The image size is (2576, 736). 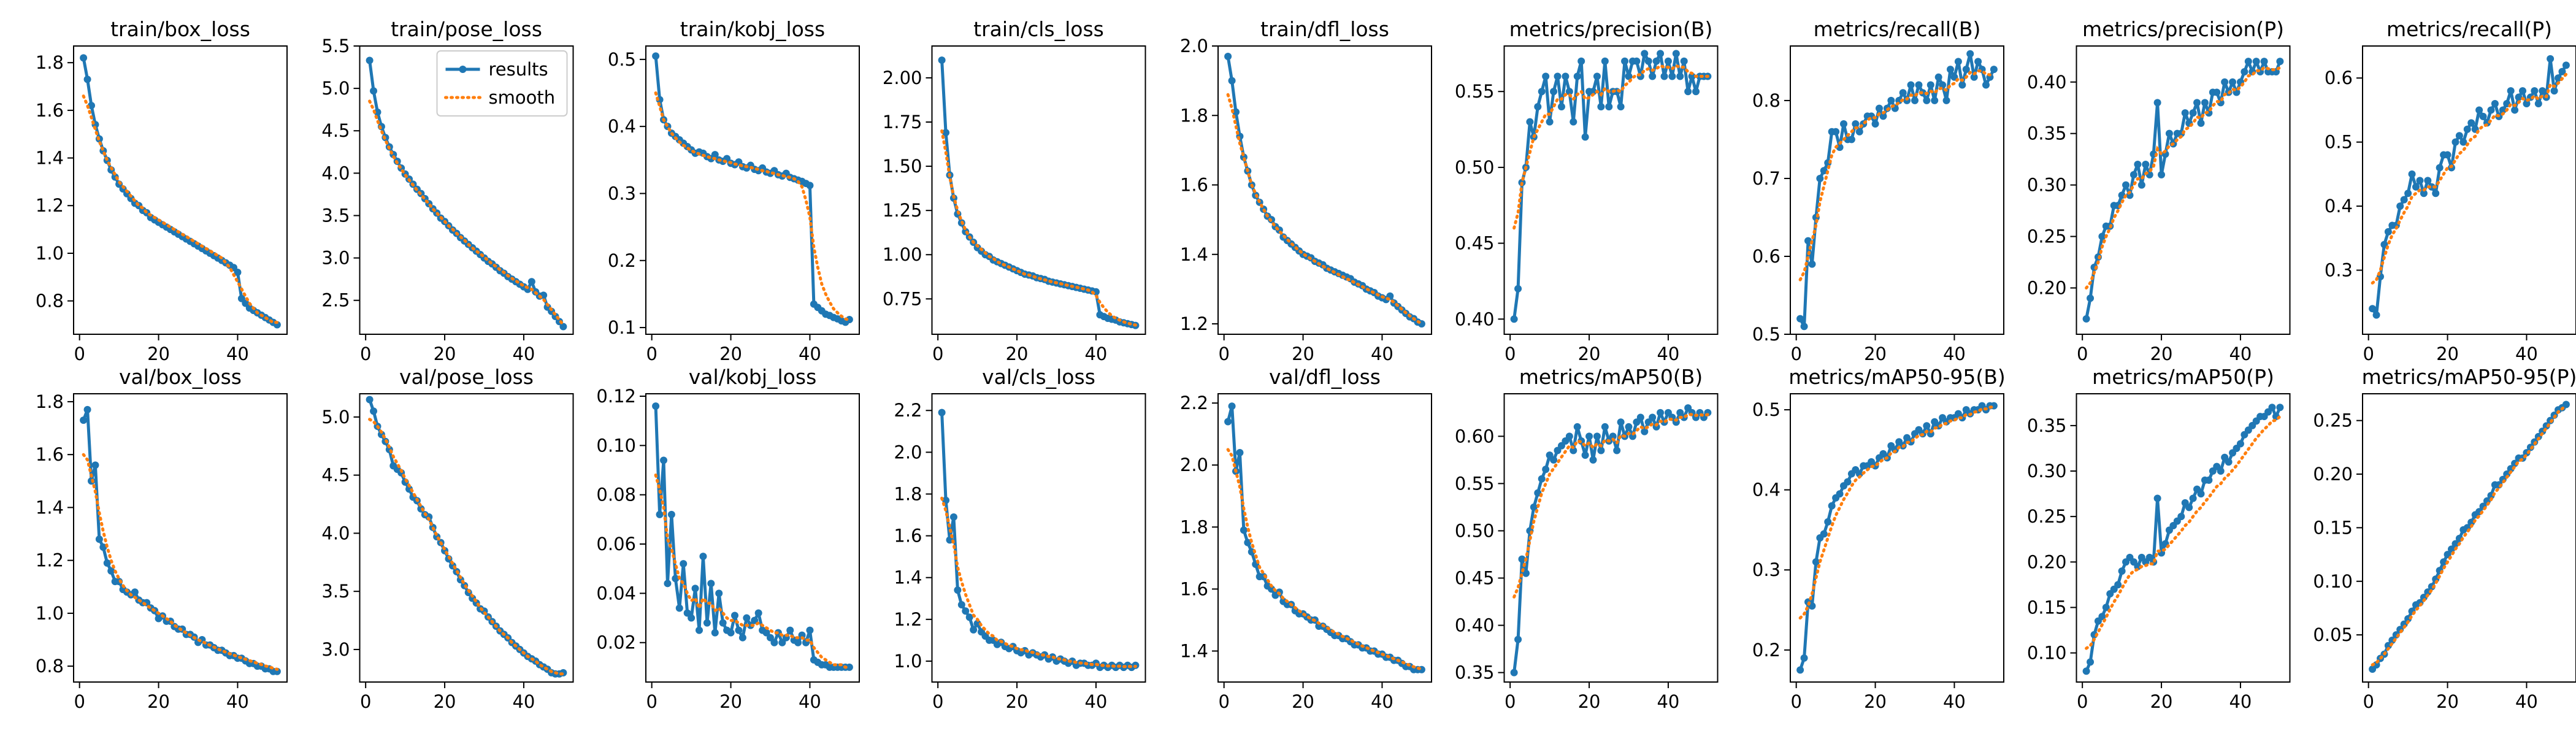 I want to click on legend-frame, so click(x=502, y=83).